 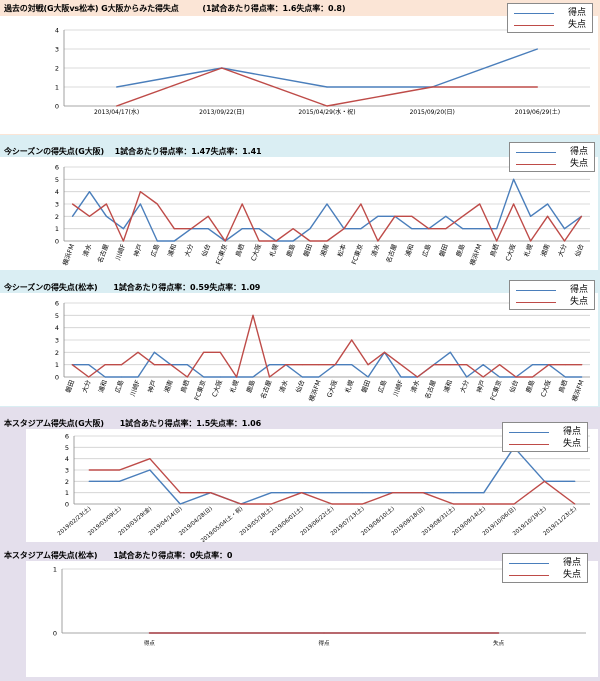 I want to click on y-tick-label: 4, so click(x=57, y=192).